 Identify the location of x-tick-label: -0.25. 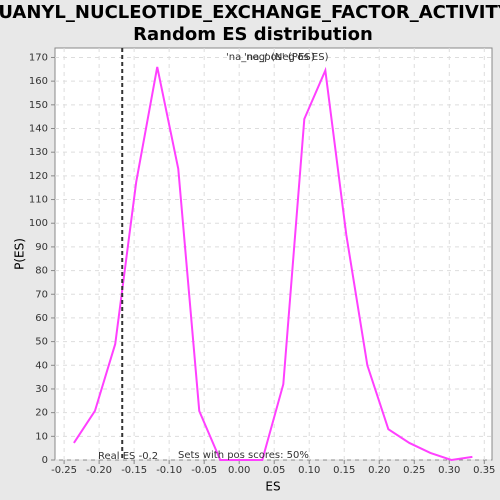
(64, 470).